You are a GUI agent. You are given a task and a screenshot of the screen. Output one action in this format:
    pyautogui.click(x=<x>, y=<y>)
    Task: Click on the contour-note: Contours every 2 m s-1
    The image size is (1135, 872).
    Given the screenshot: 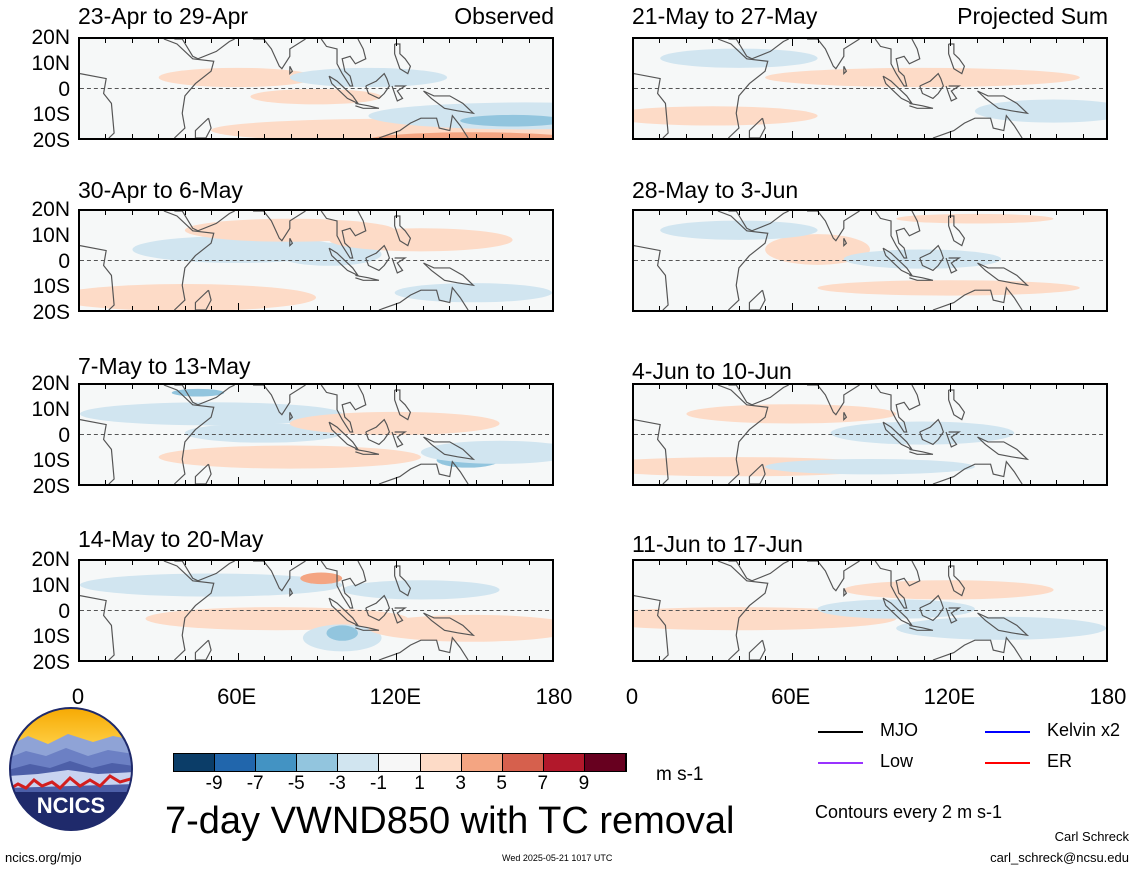 What is the action you would take?
    pyautogui.click(x=909, y=812)
    